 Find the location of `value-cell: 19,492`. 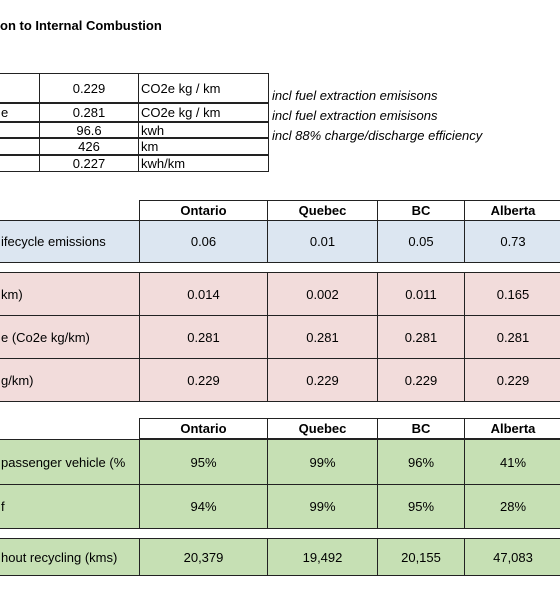

value-cell: 19,492 is located at coordinates (322, 557).